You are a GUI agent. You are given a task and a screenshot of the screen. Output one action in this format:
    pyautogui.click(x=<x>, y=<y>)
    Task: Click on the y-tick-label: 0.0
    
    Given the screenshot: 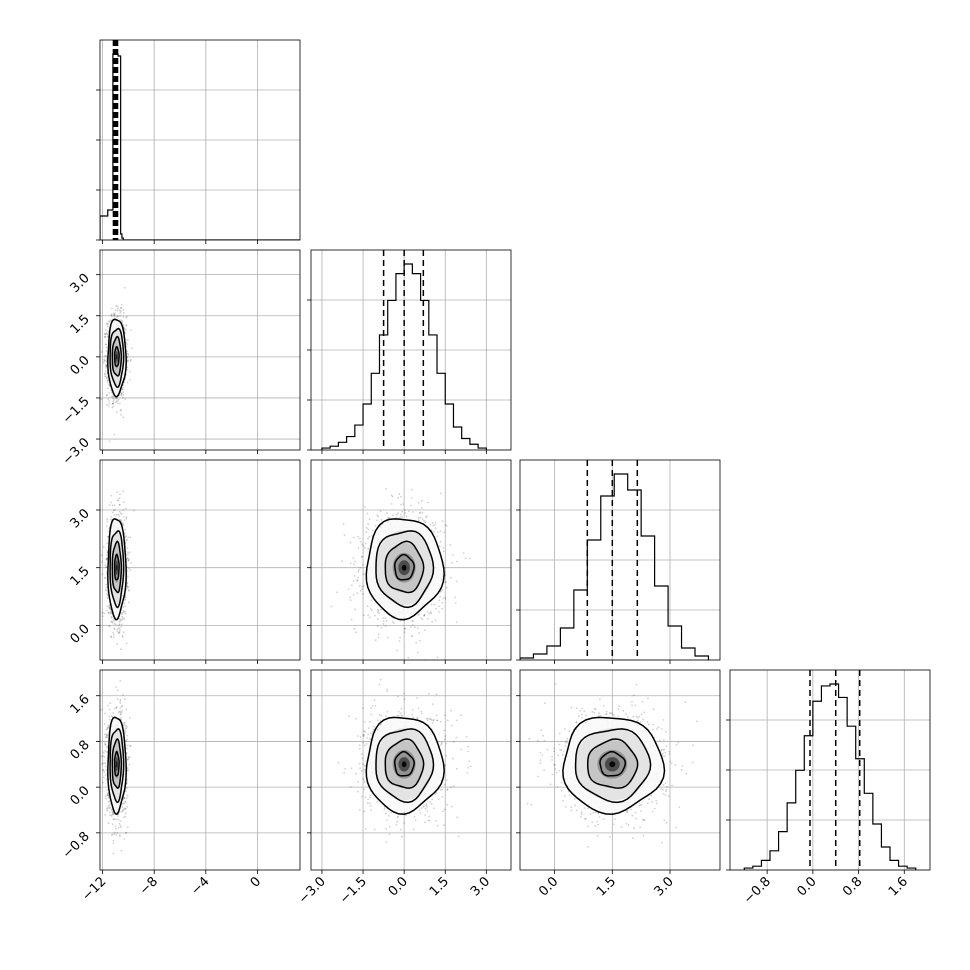 What is the action you would take?
    pyautogui.click(x=80, y=634)
    